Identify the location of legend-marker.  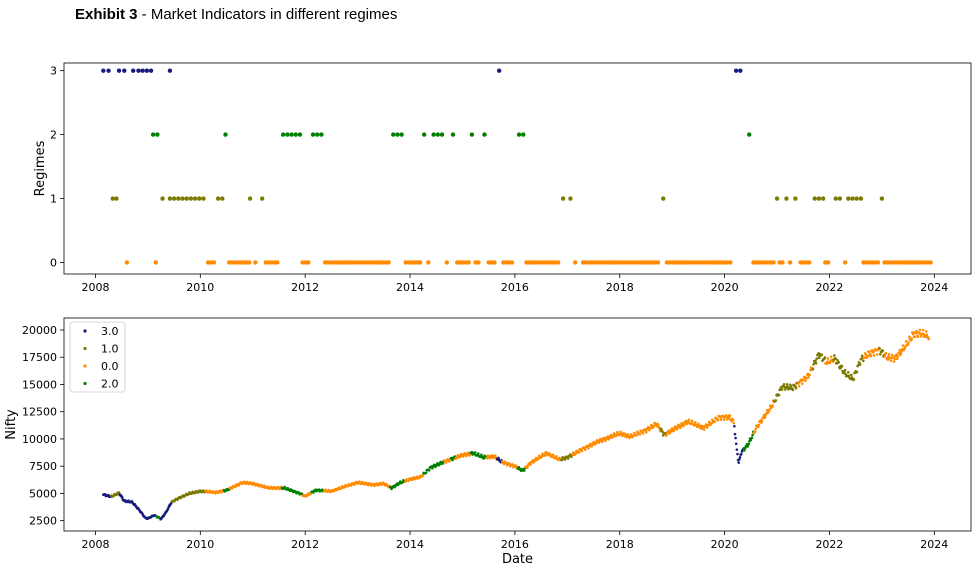
(85, 348).